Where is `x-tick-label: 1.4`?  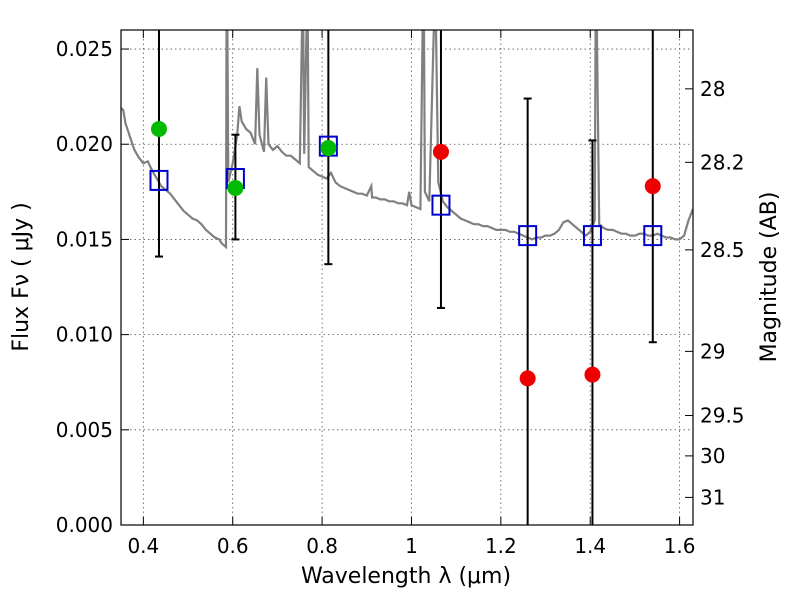
x-tick-label: 1.4 is located at coordinates (590, 546).